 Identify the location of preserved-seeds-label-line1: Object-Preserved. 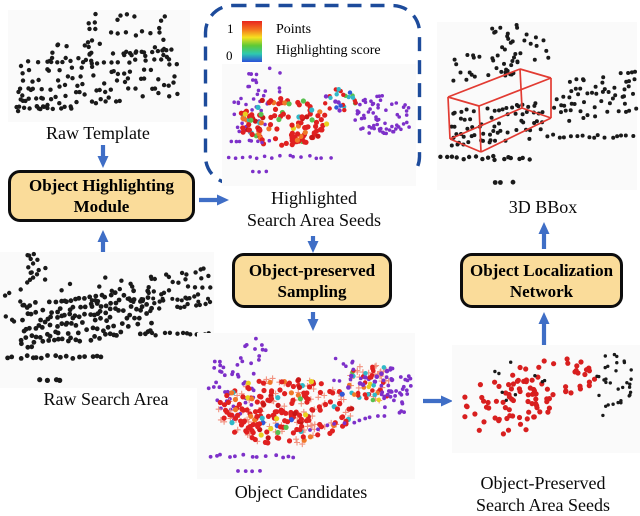
(543, 483).